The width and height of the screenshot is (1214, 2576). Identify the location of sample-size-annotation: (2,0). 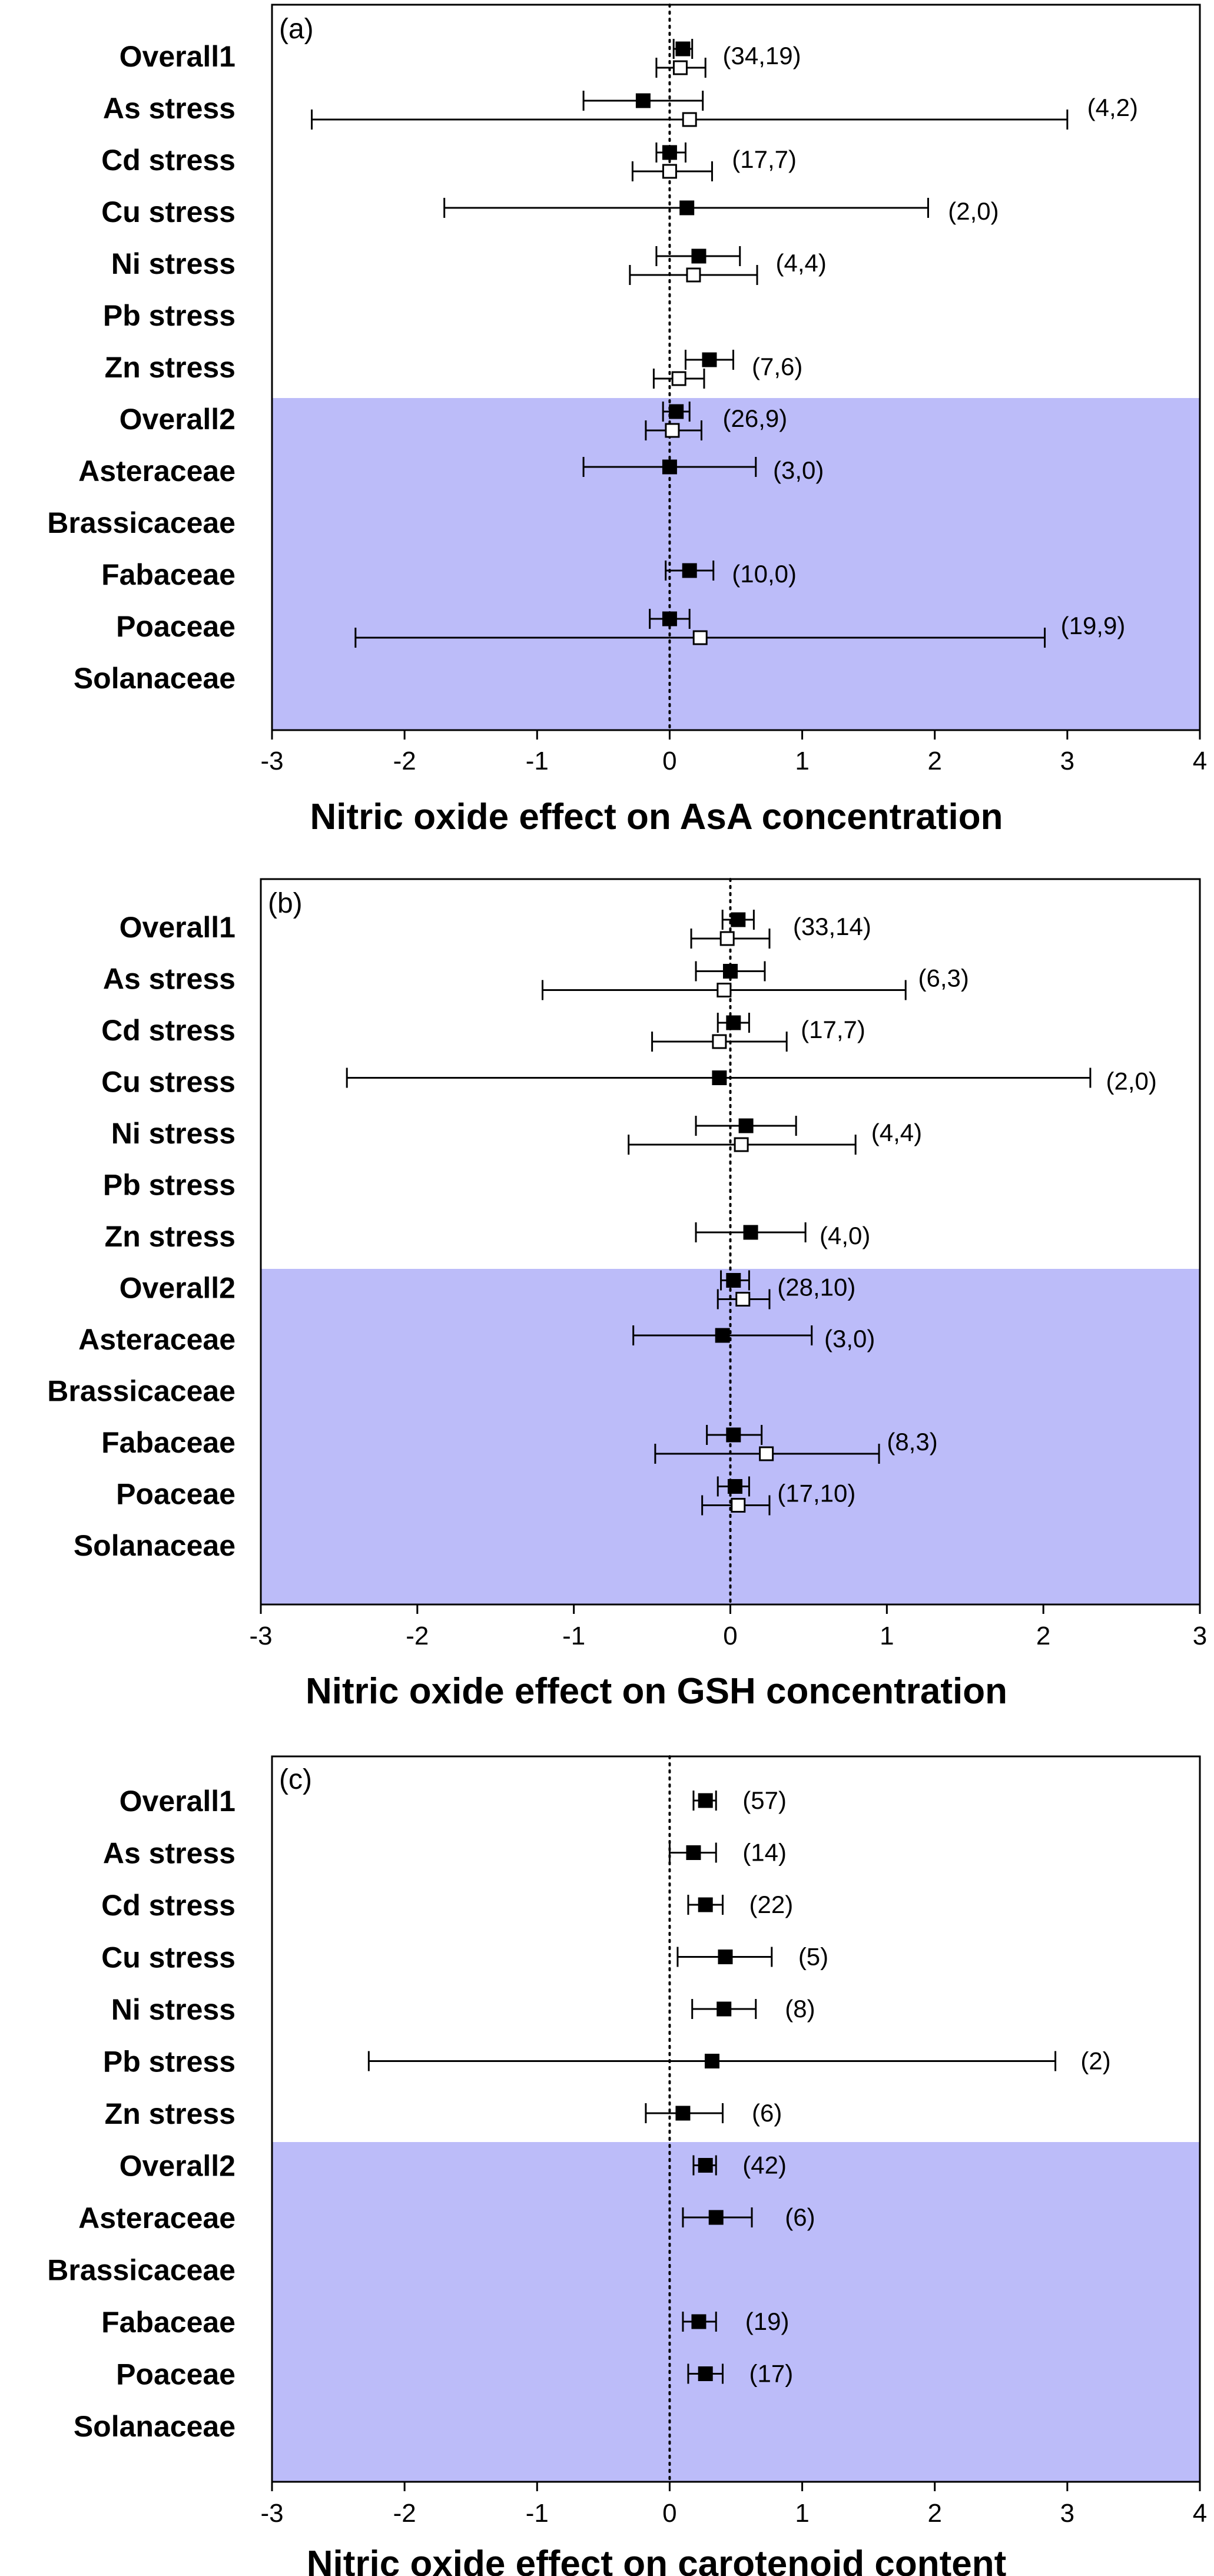
(973, 211).